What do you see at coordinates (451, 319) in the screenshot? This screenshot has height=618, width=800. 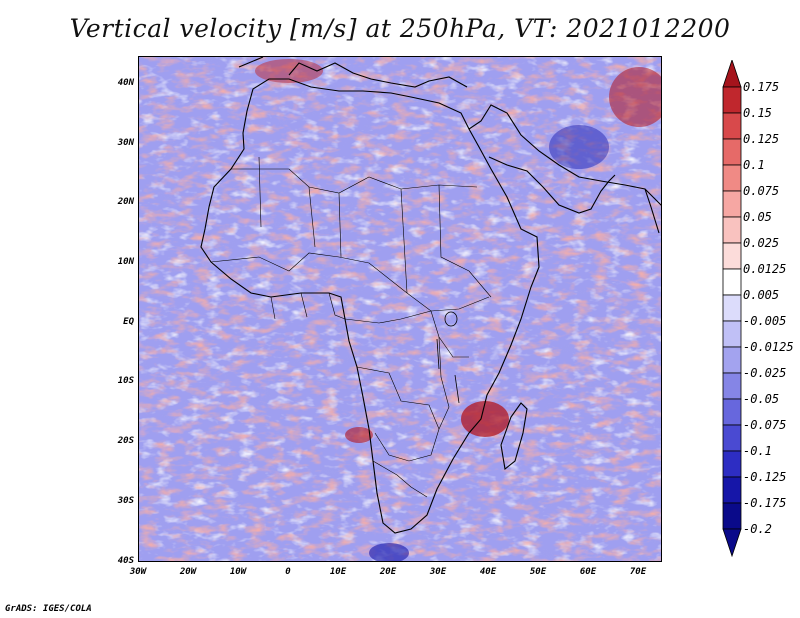 I see `lake-victoria` at bounding box center [451, 319].